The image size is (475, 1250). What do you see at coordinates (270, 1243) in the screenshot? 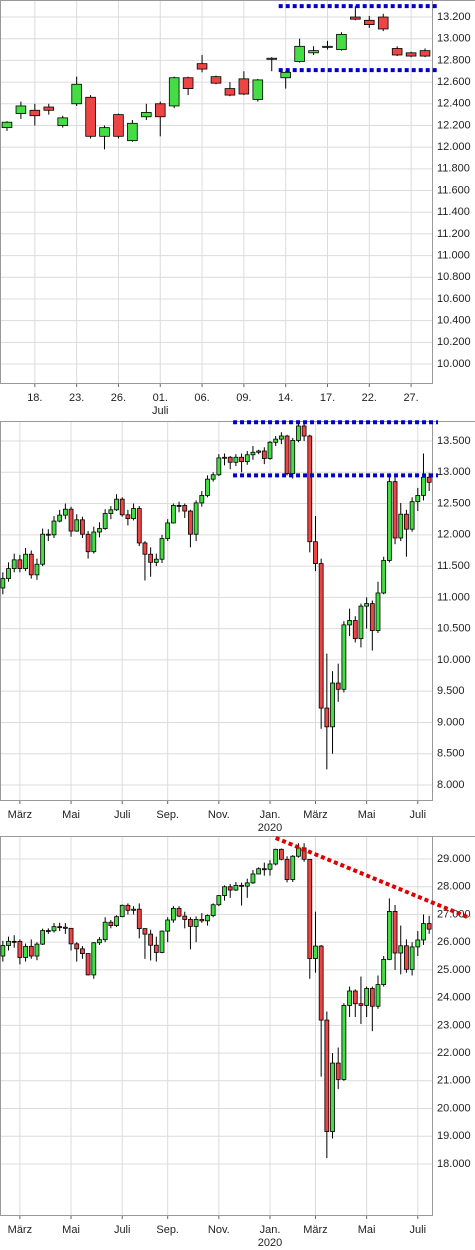
I see `x-sublabel: 2020` at bounding box center [270, 1243].